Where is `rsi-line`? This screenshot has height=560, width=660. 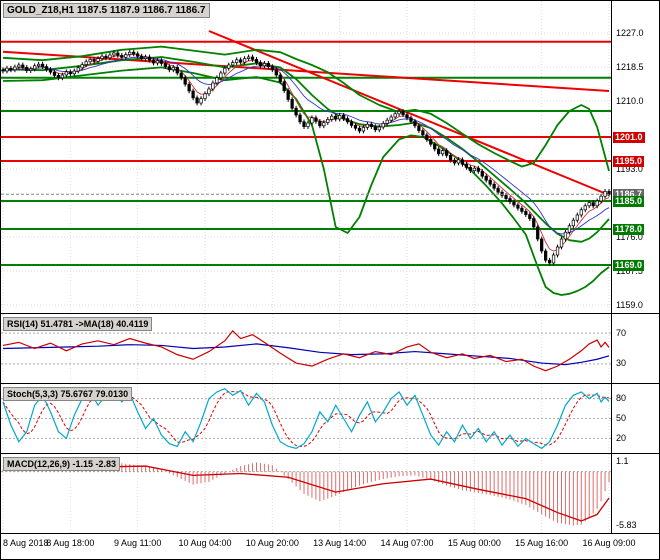
rsi-line is located at coordinates (306, 350).